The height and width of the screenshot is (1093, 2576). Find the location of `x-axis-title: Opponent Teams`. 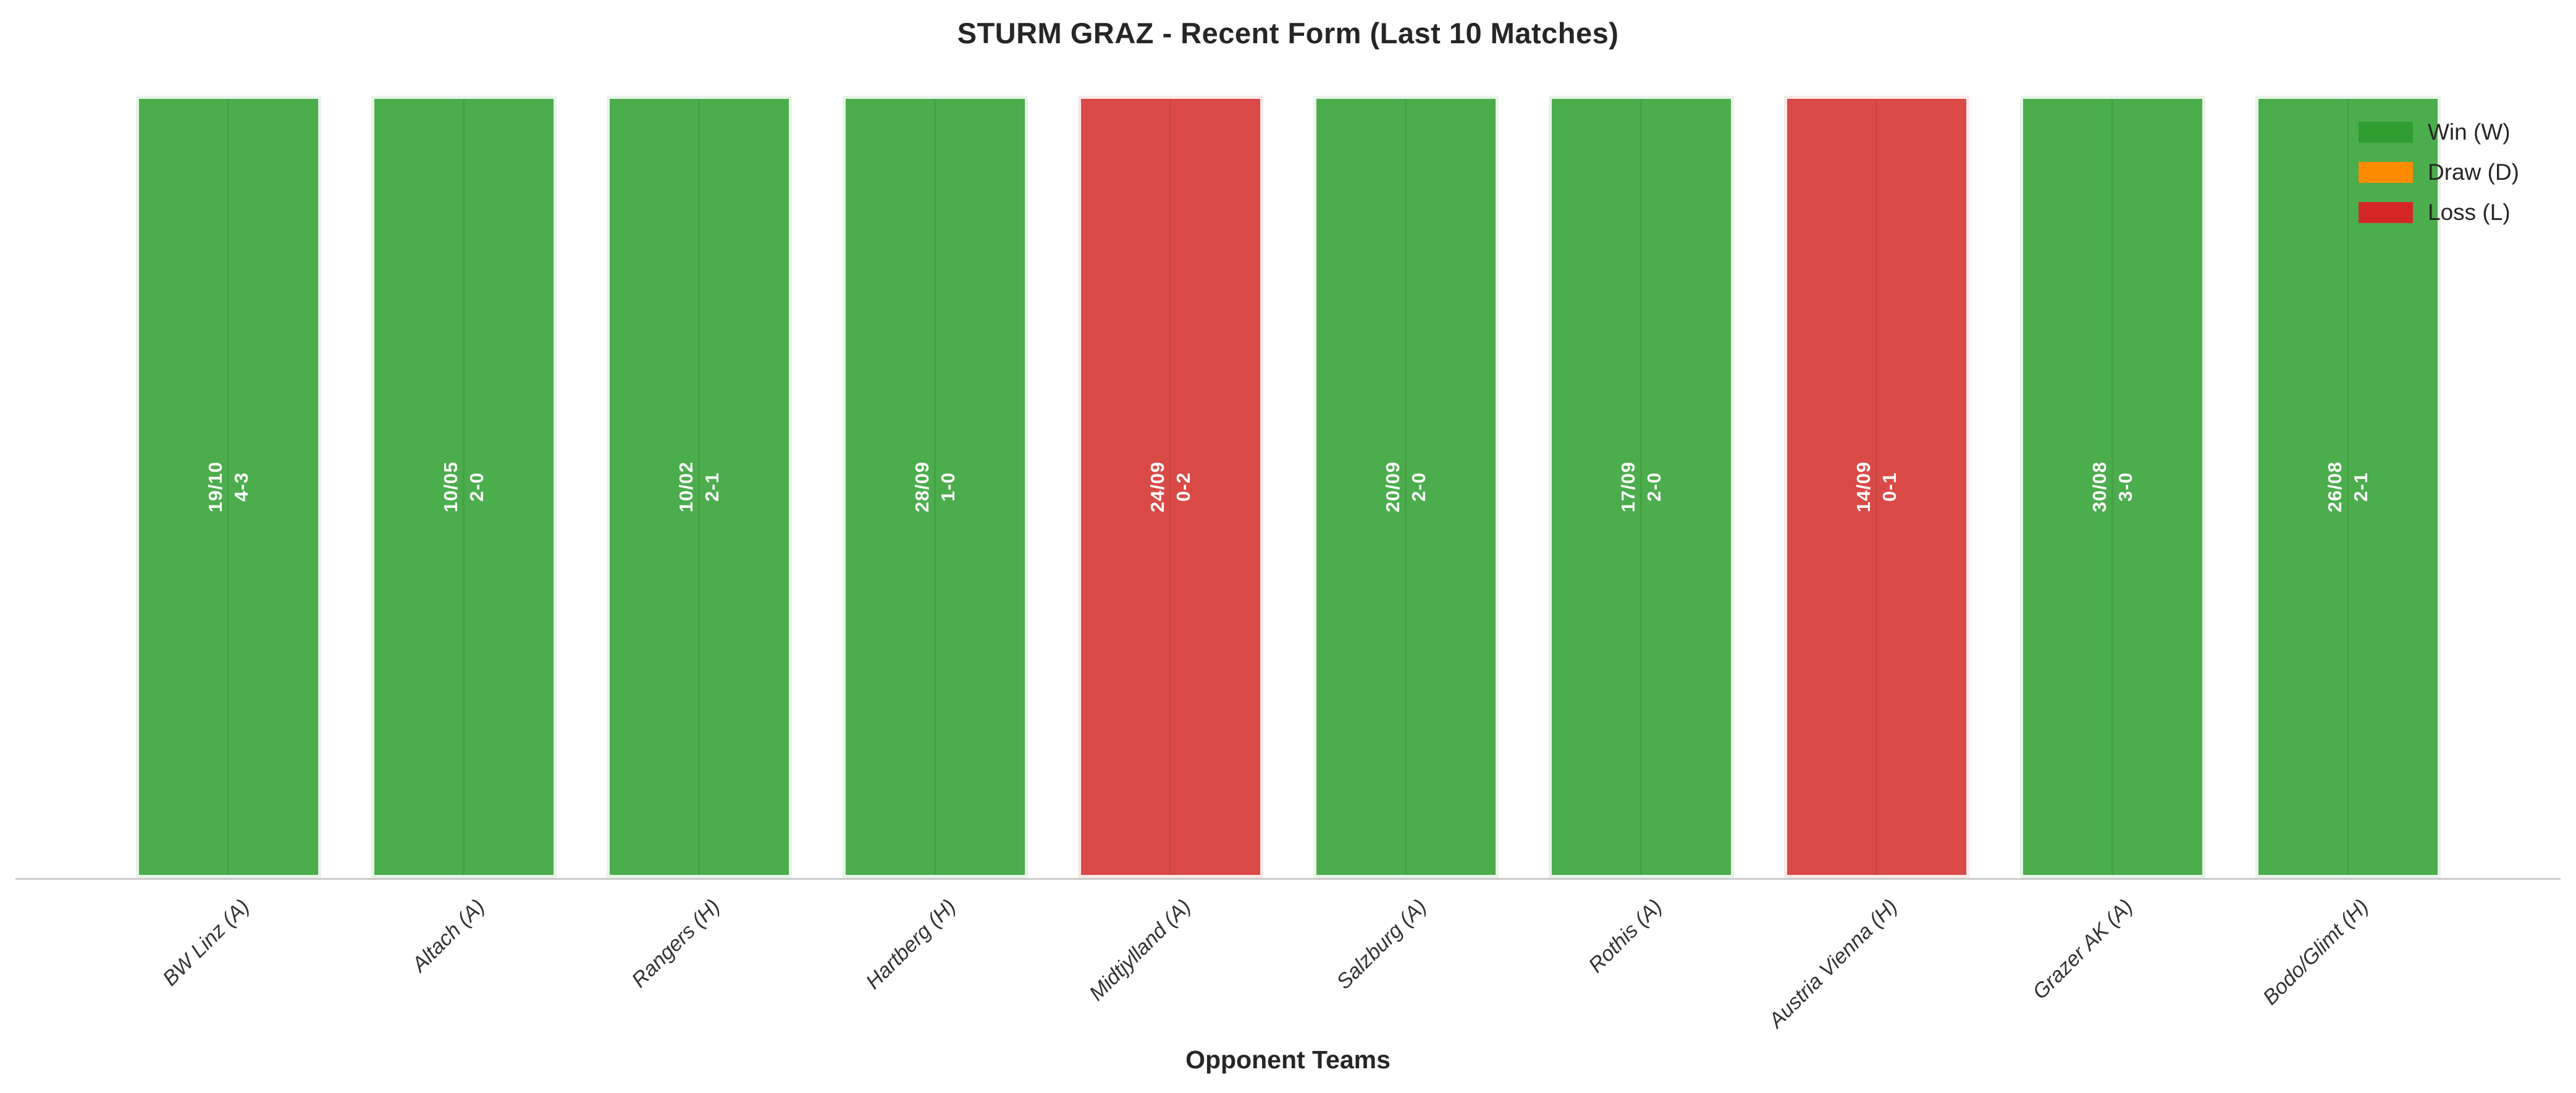

x-axis-title: Opponent Teams is located at coordinates (1288, 1059).